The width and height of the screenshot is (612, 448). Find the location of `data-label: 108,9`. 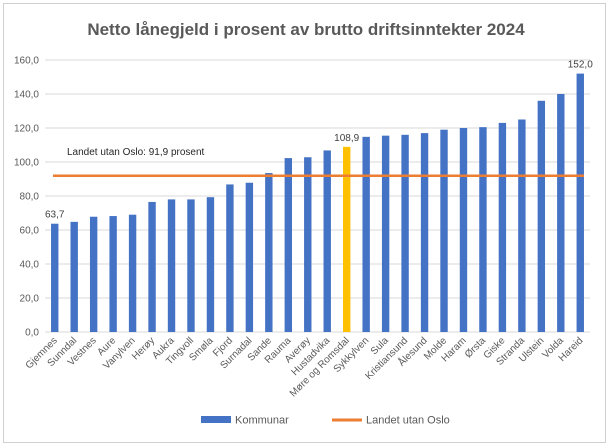

data-label: 108,9 is located at coordinates (346, 138).